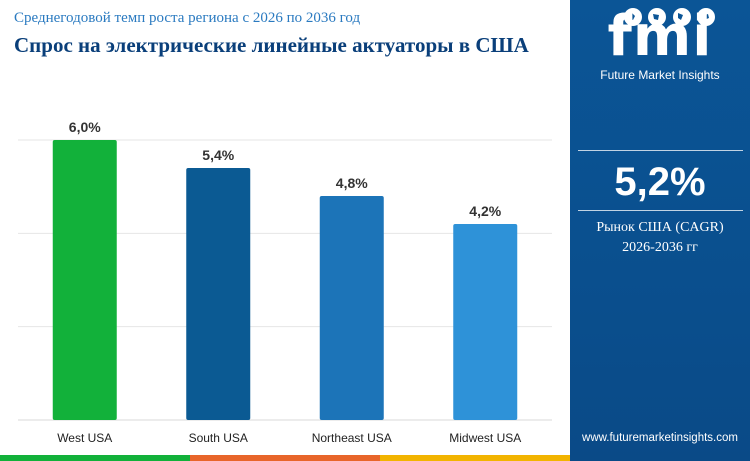 The width and height of the screenshot is (750, 461). Describe the element at coordinates (660, 182) in the screenshot. I see `kpi-value: 5,2%` at that location.